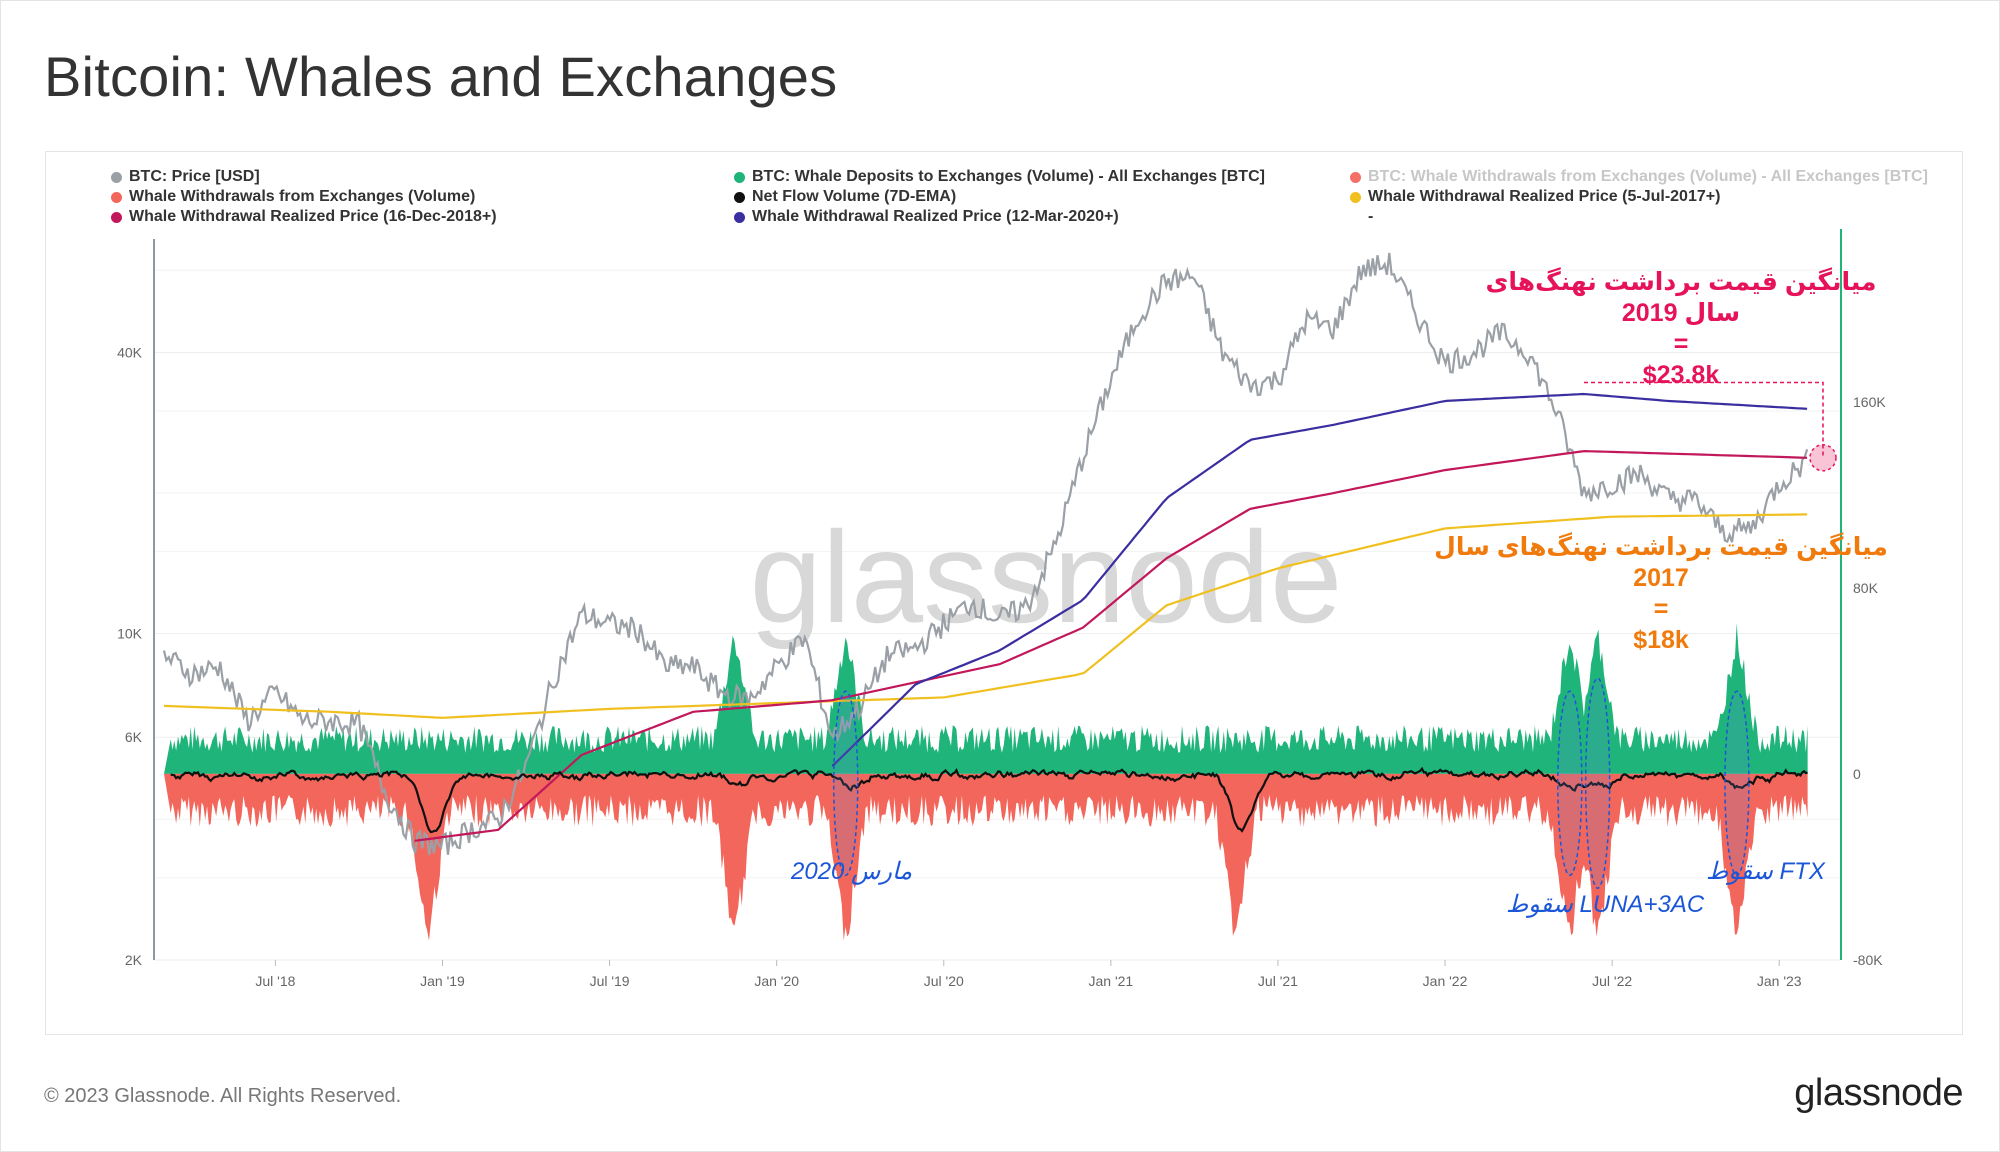 This screenshot has height=1152, width=2000. What do you see at coordinates (845, 783) in the screenshot?
I see `march-2020-highlight` at bounding box center [845, 783].